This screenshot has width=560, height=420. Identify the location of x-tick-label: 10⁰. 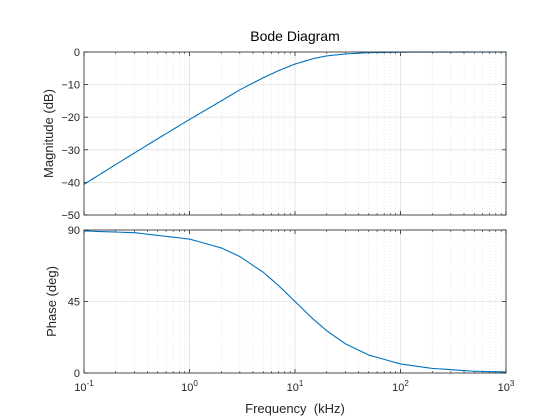
(189, 386).